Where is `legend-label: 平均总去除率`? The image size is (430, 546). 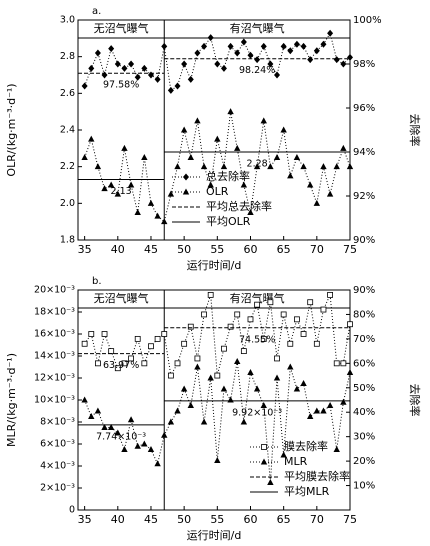
legend-label: 平均总去除率 is located at coordinates (239, 206).